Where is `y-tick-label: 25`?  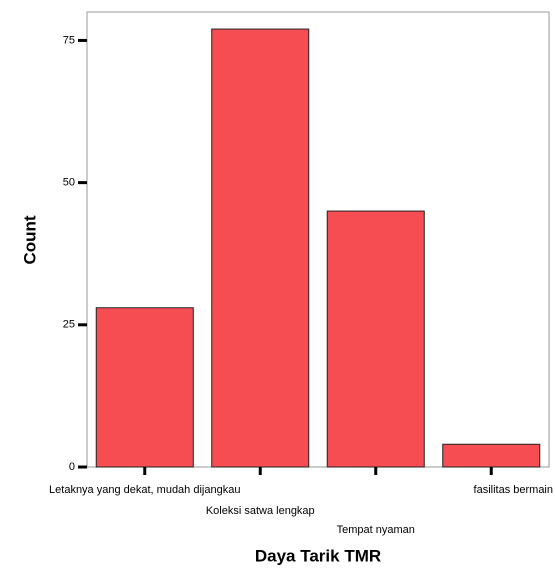
y-tick-label: 25 is located at coordinates (69, 325).